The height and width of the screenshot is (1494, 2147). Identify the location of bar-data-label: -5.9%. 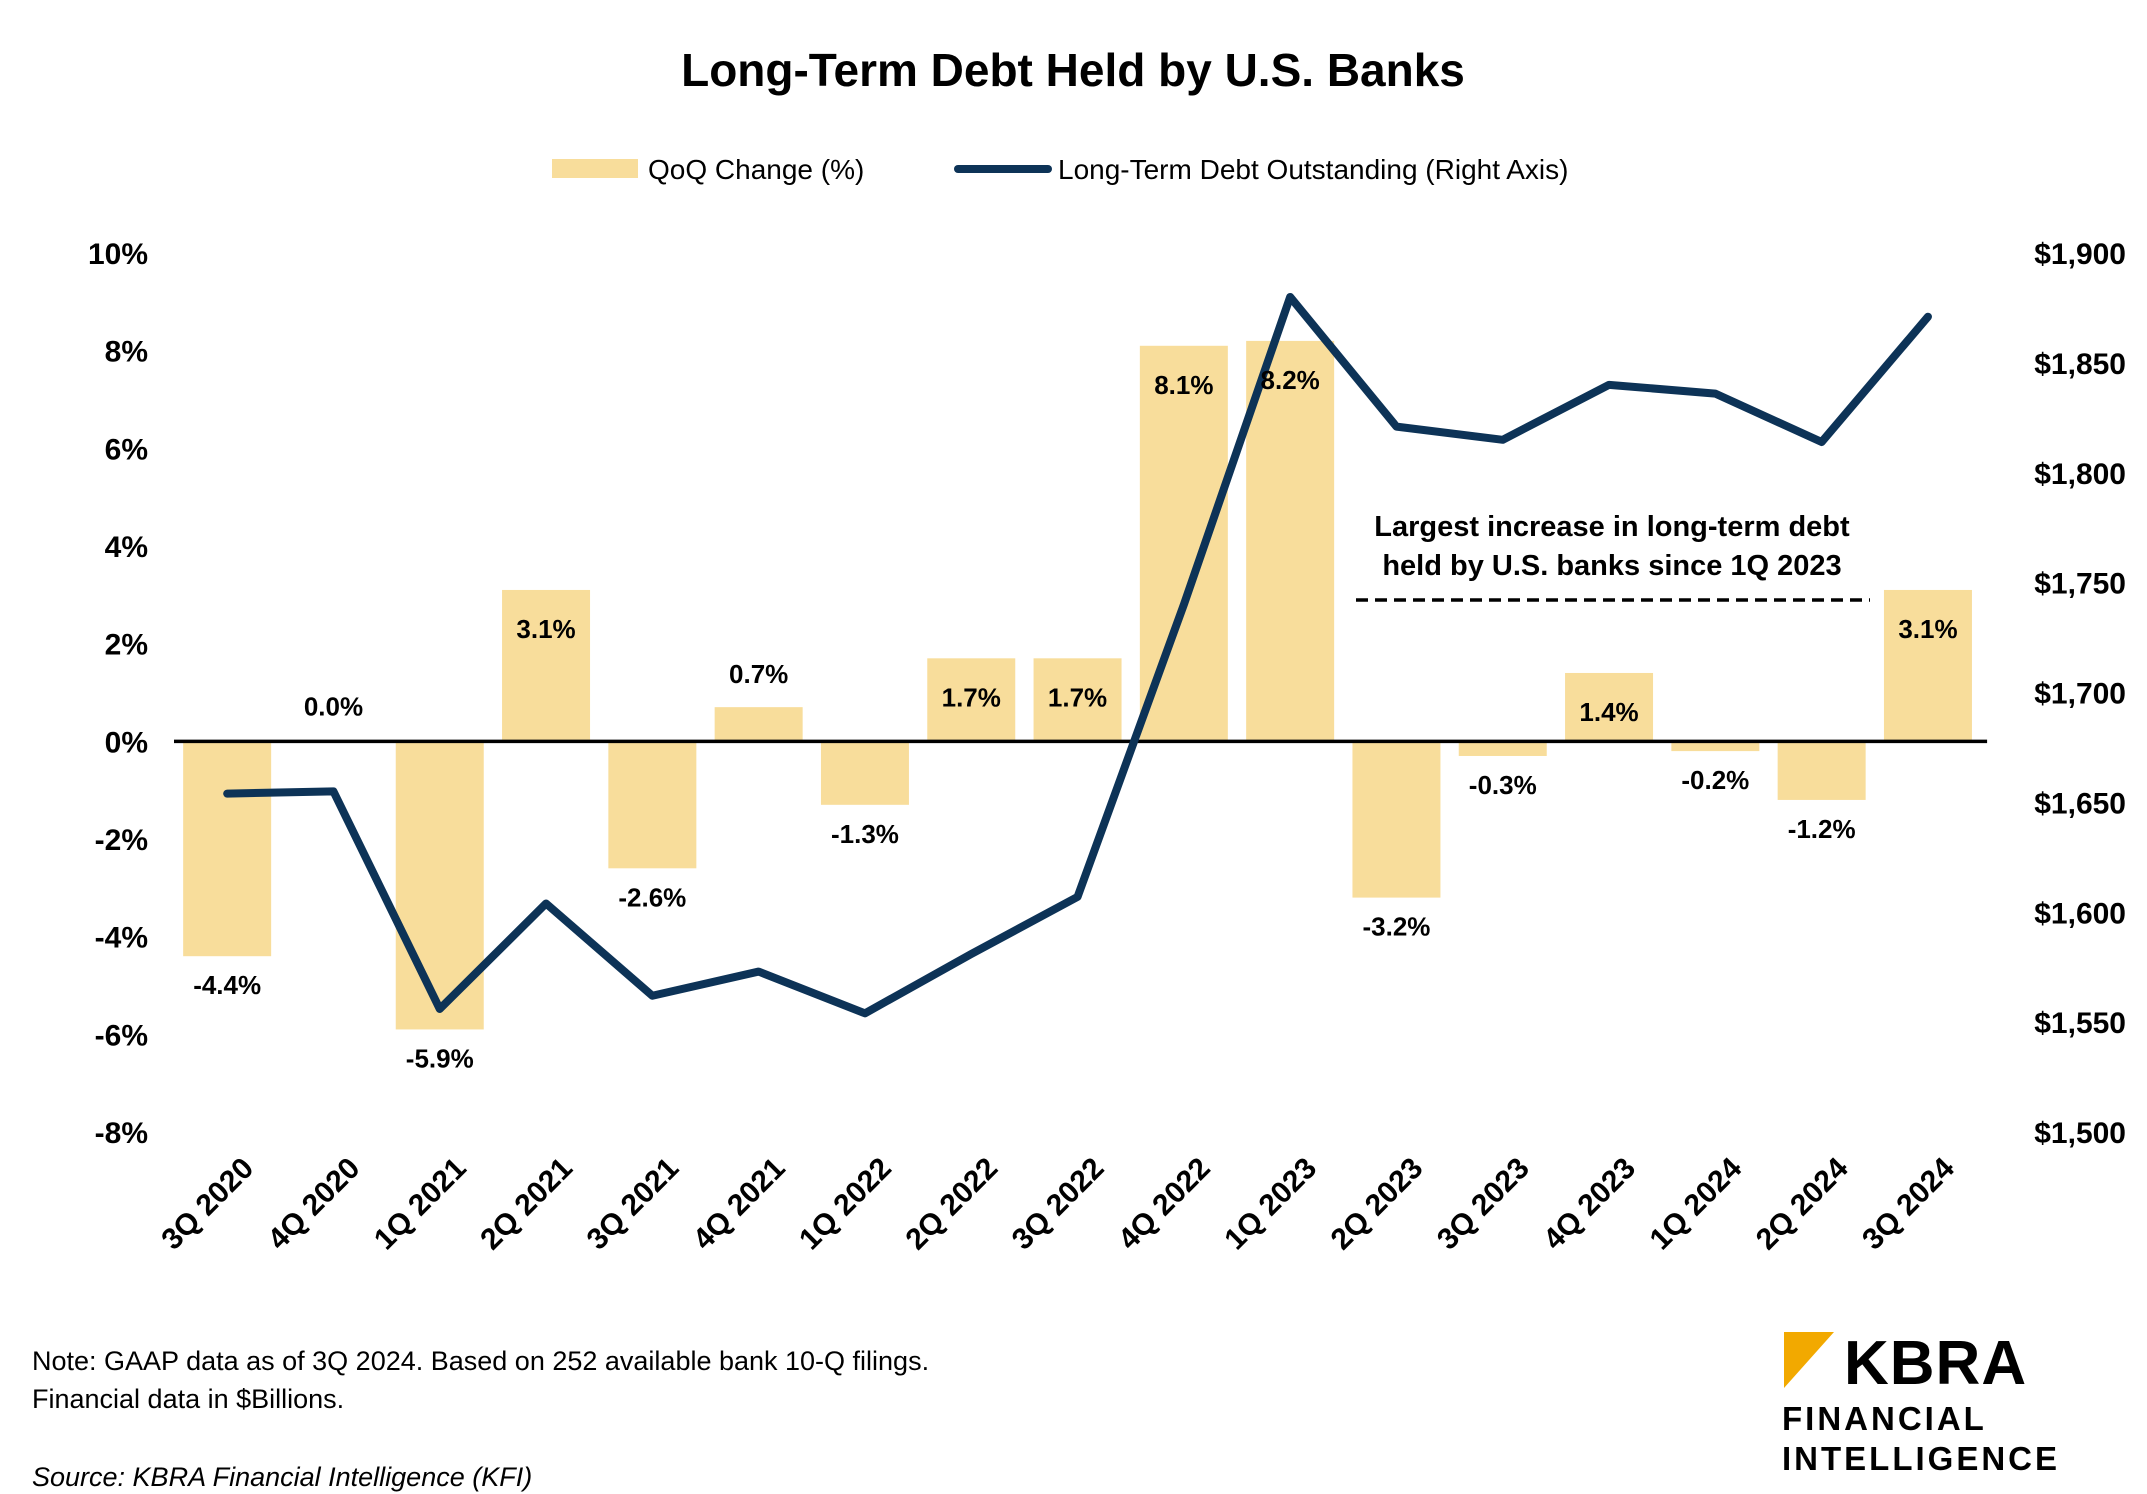
(440, 1058).